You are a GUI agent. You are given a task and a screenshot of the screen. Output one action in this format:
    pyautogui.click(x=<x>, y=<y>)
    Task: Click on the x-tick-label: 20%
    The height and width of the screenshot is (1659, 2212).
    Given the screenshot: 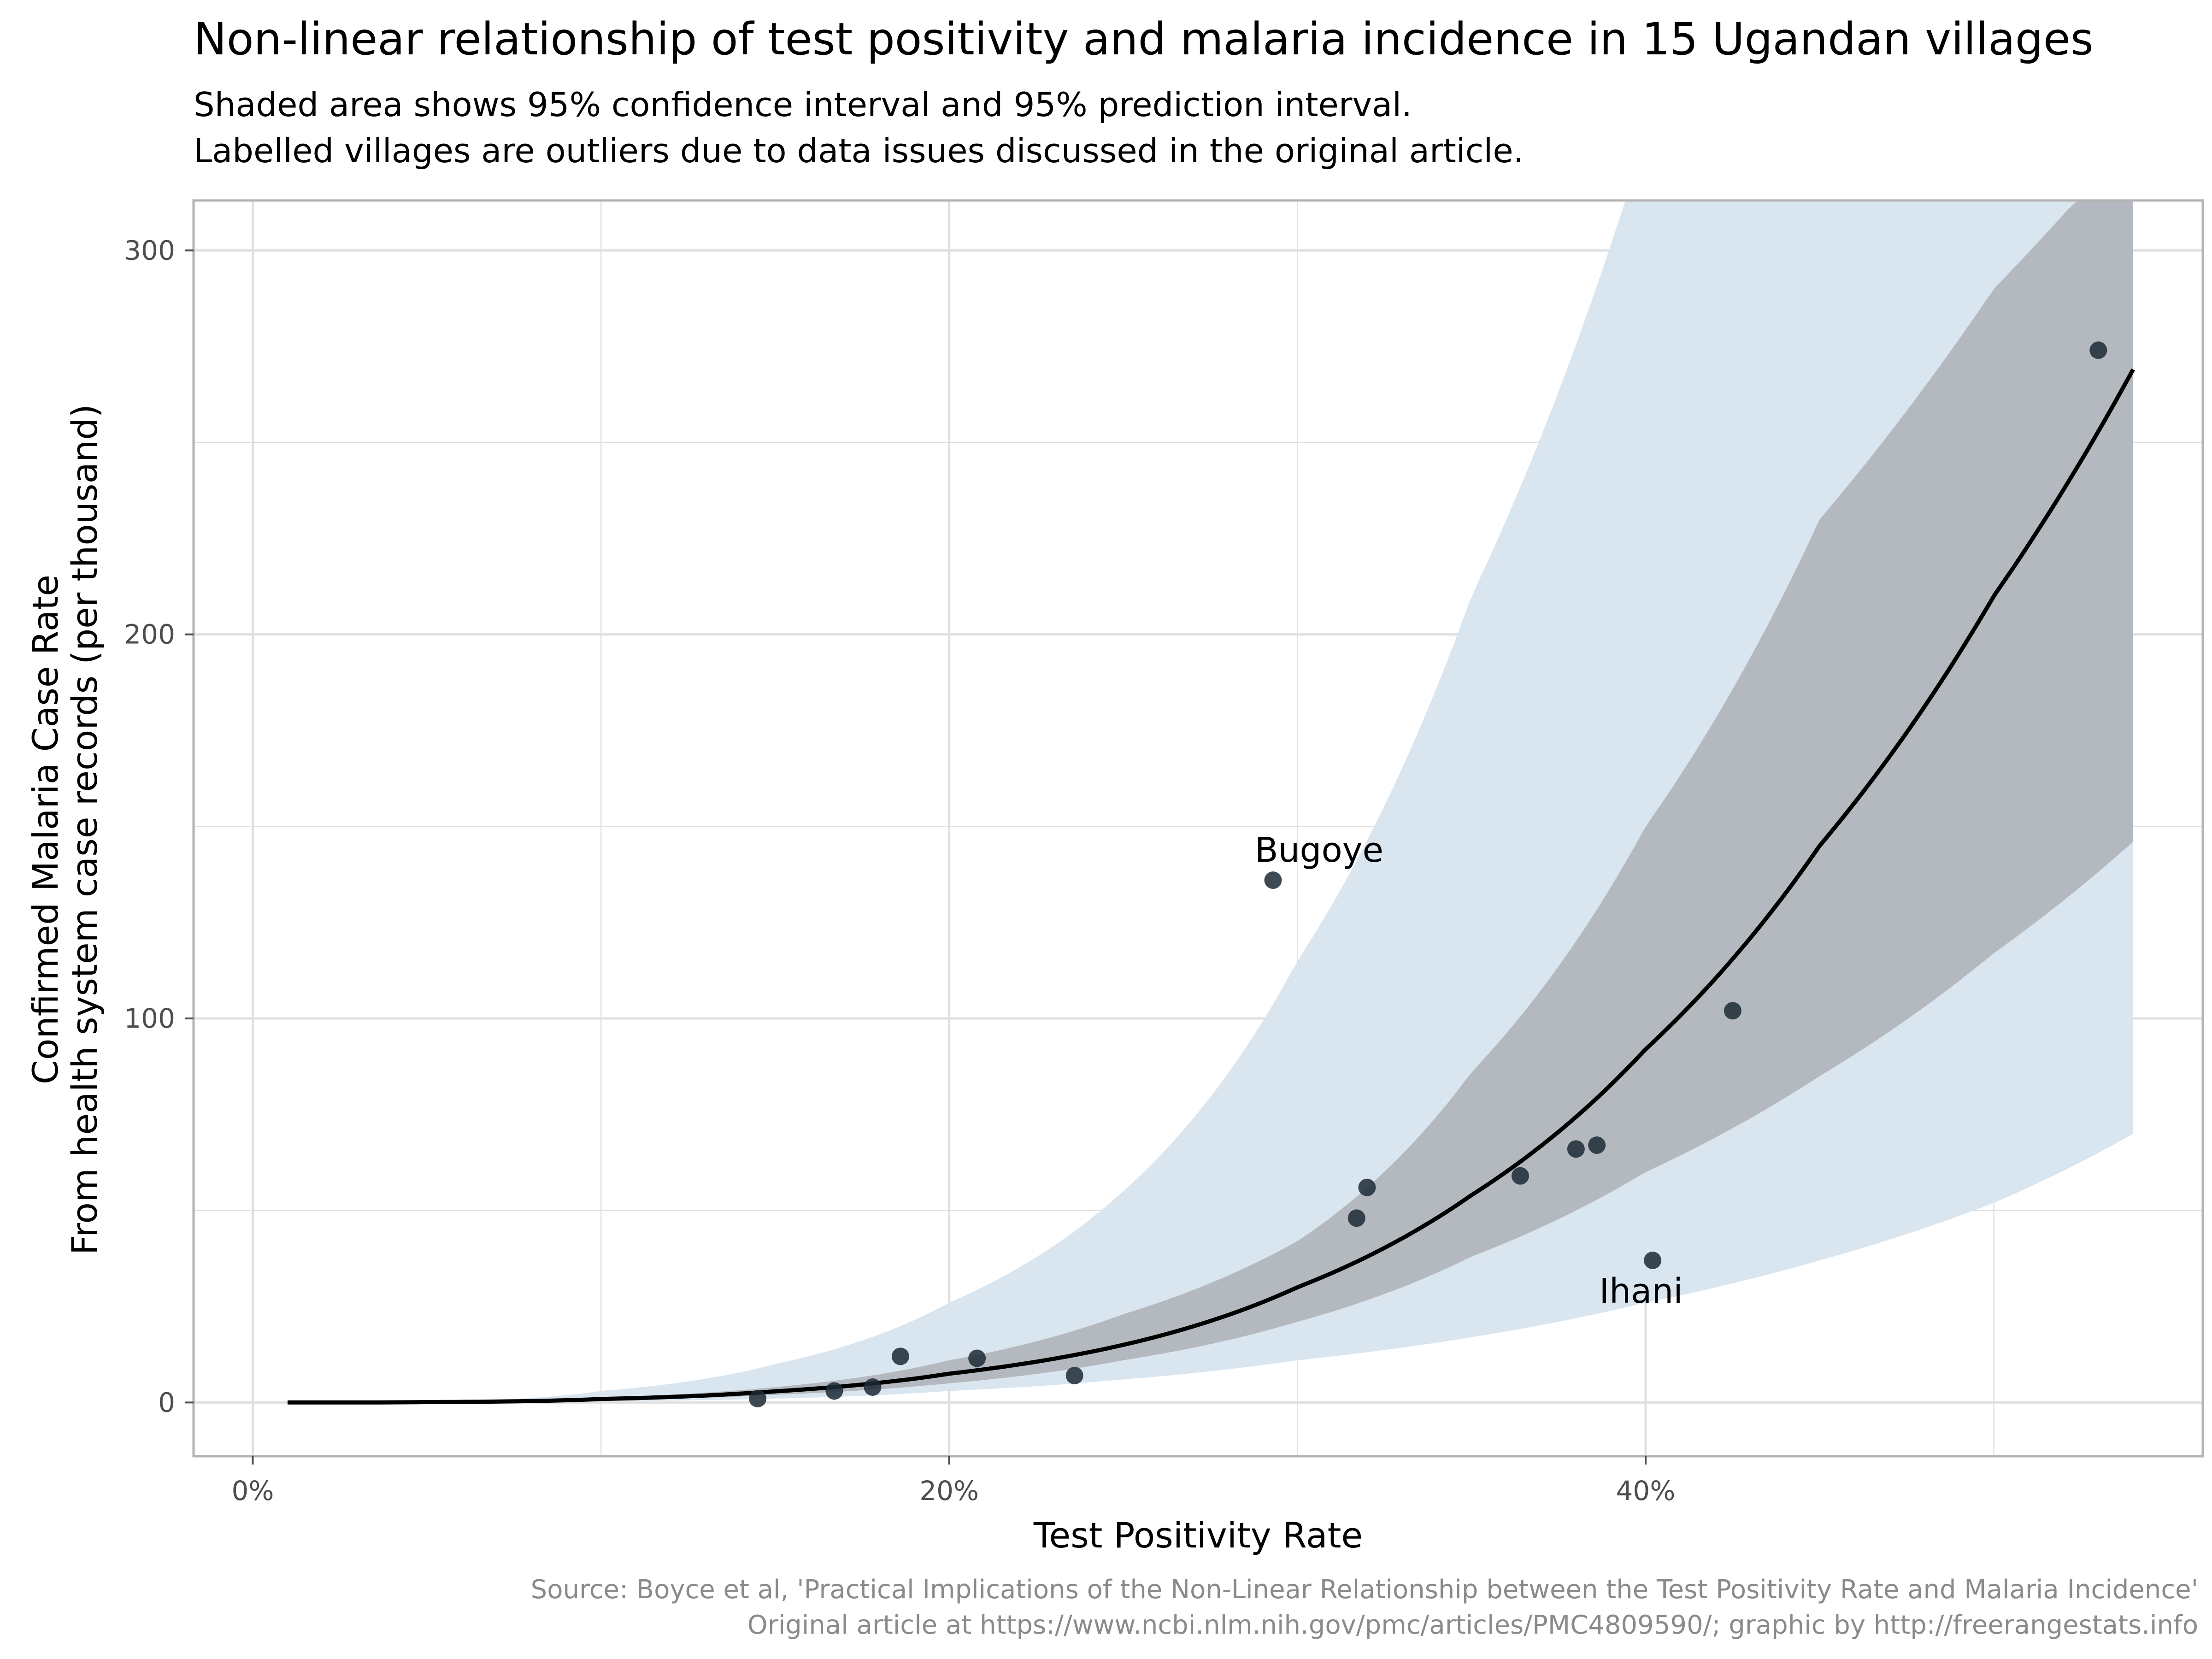 What is the action you would take?
    pyautogui.click(x=949, y=1490)
    